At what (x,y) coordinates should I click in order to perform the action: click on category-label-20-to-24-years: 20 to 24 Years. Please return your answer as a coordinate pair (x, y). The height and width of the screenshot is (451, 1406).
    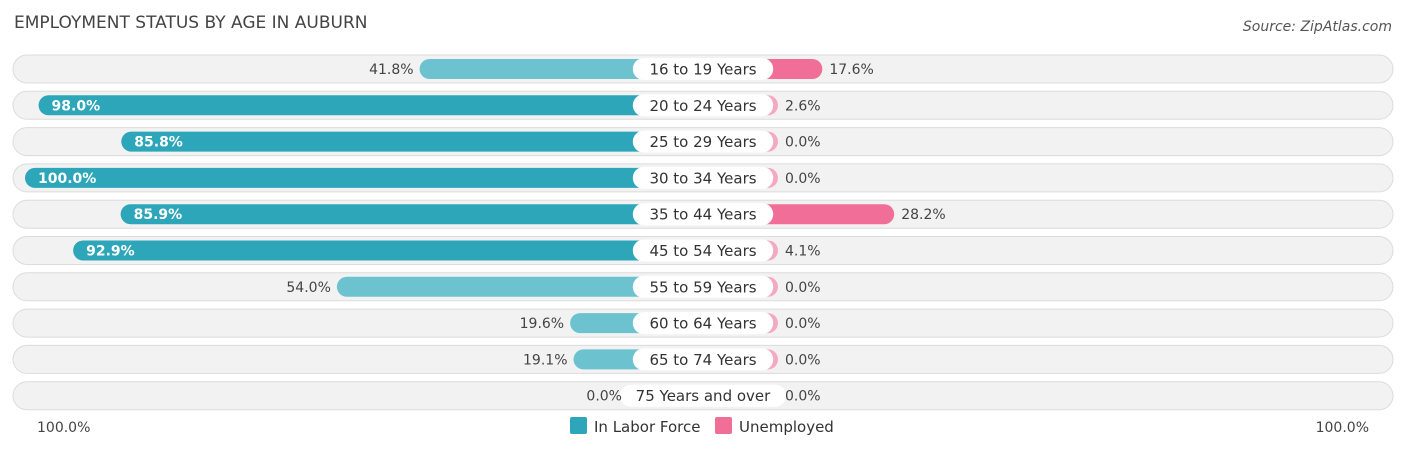
    Looking at the image, I should click on (702, 106).